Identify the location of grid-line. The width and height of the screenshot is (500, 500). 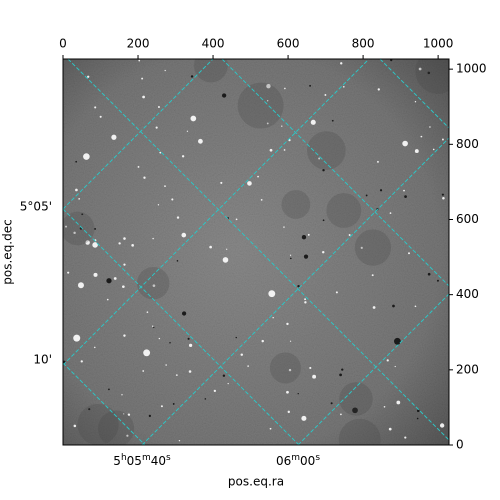
(414, 94).